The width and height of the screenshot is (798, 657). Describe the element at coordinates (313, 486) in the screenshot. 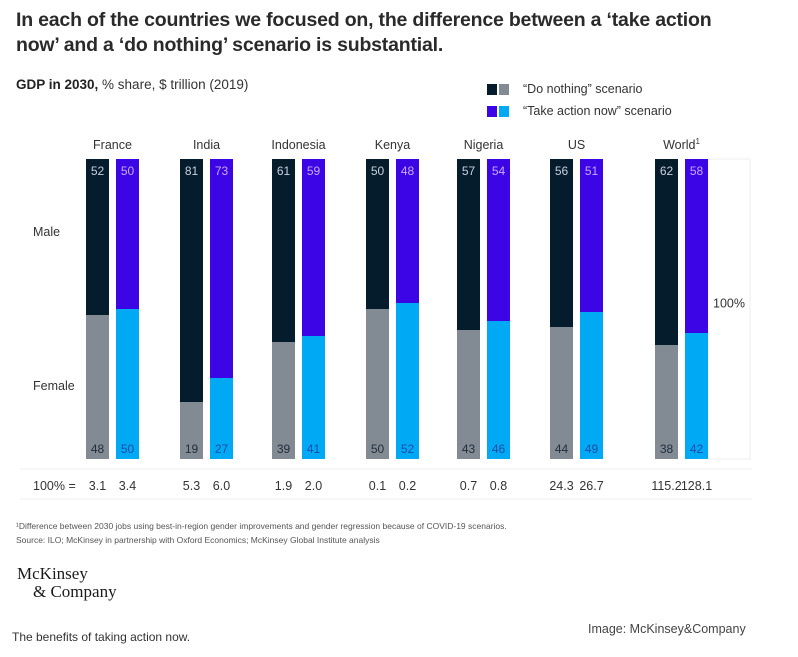

I see `total-label-take-action: 2.0` at that location.